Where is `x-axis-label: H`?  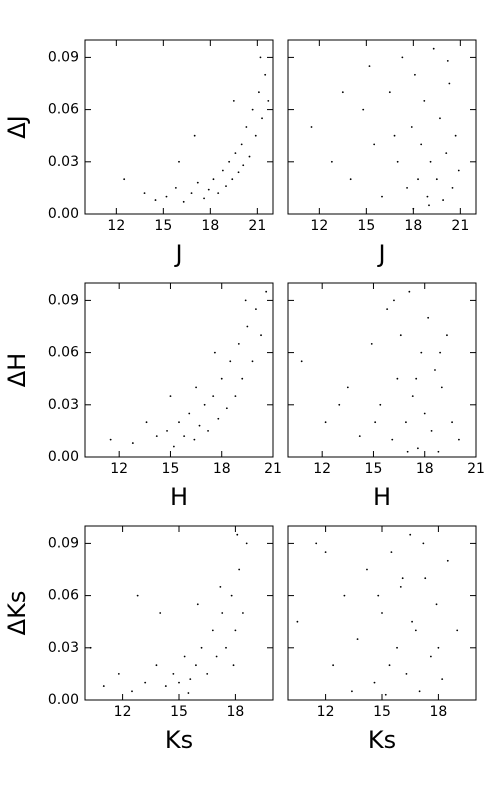
x-axis-label: H is located at coordinates (179, 497).